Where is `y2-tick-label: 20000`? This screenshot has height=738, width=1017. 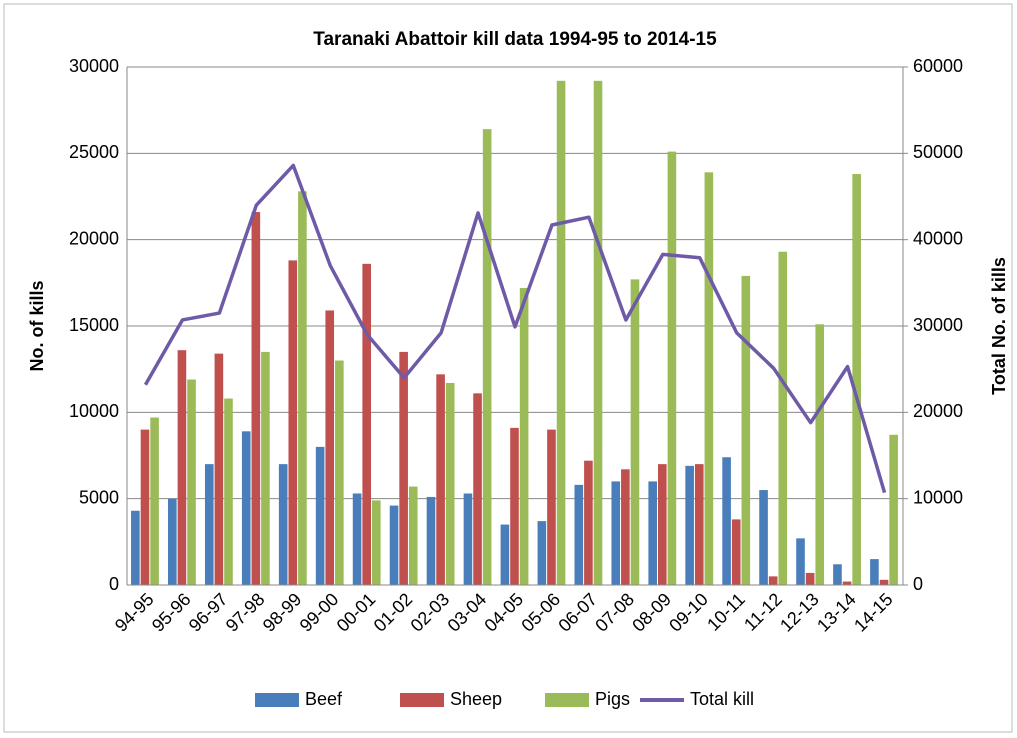 y2-tick-label: 20000 is located at coordinates (938, 411).